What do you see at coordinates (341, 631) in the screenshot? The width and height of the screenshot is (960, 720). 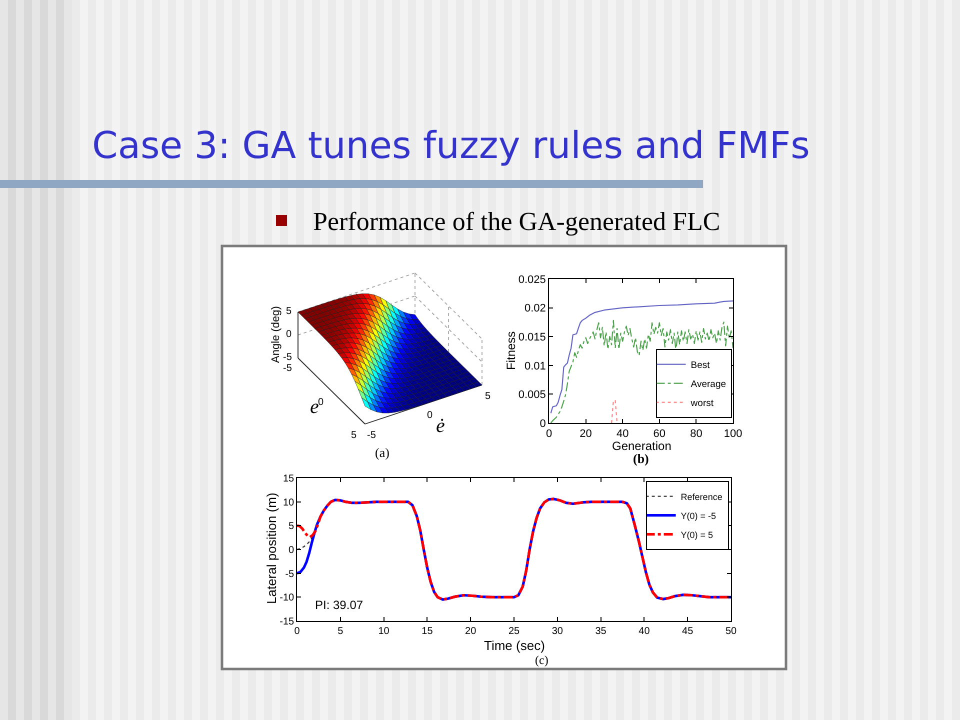 I see `x-tick-label: 5` at bounding box center [341, 631].